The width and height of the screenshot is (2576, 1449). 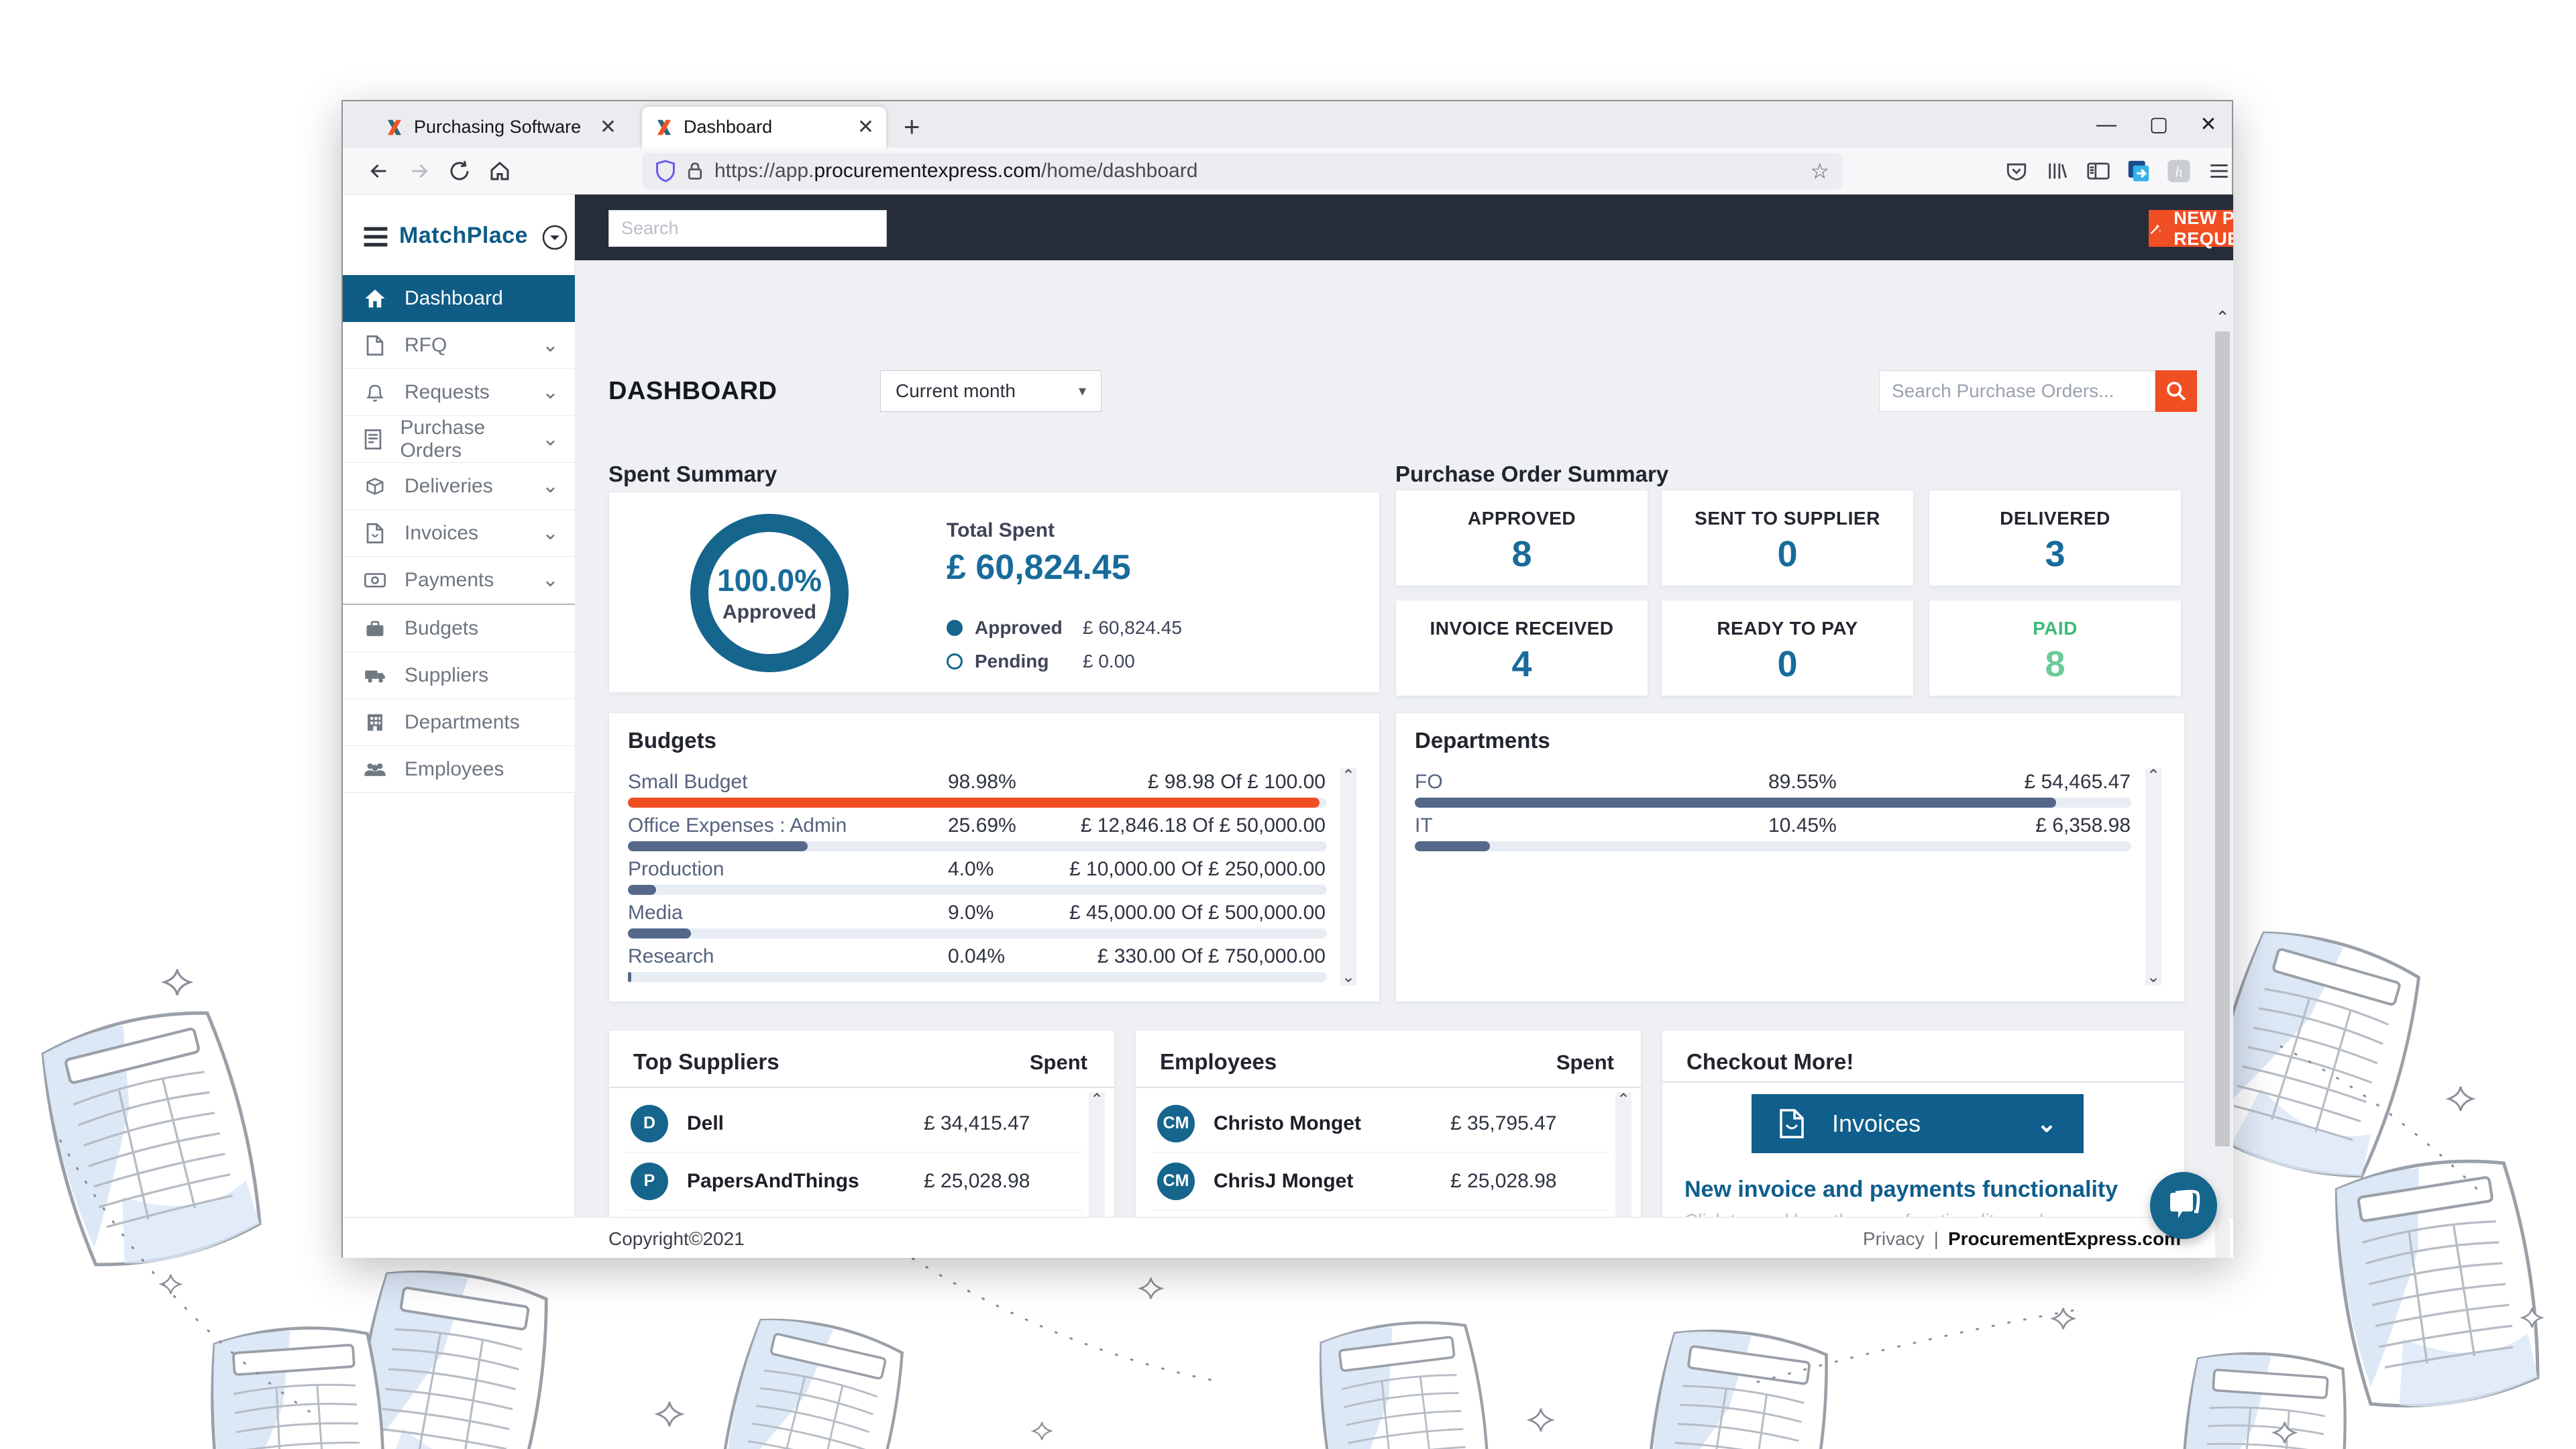 What do you see at coordinates (655, 913) in the screenshot?
I see `budget-name-link: Media` at bounding box center [655, 913].